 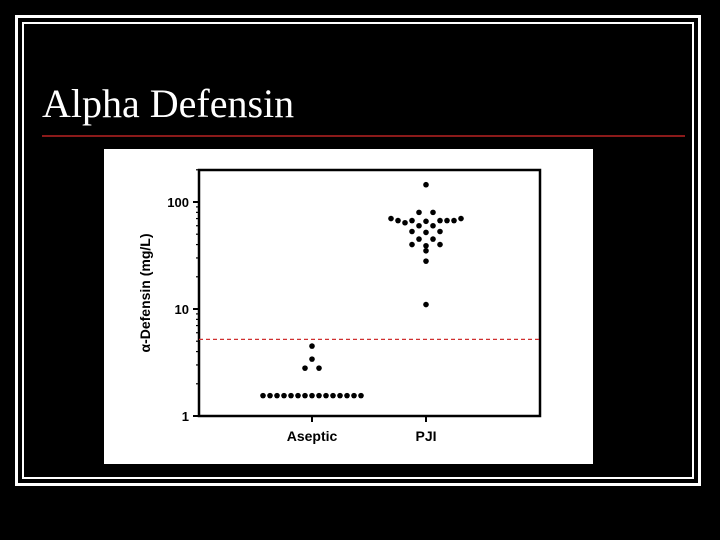 What do you see at coordinates (312, 436) in the screenshot?
I see `x-tick-label-aseptic: Aseptic` at bounding box center [312, 436].